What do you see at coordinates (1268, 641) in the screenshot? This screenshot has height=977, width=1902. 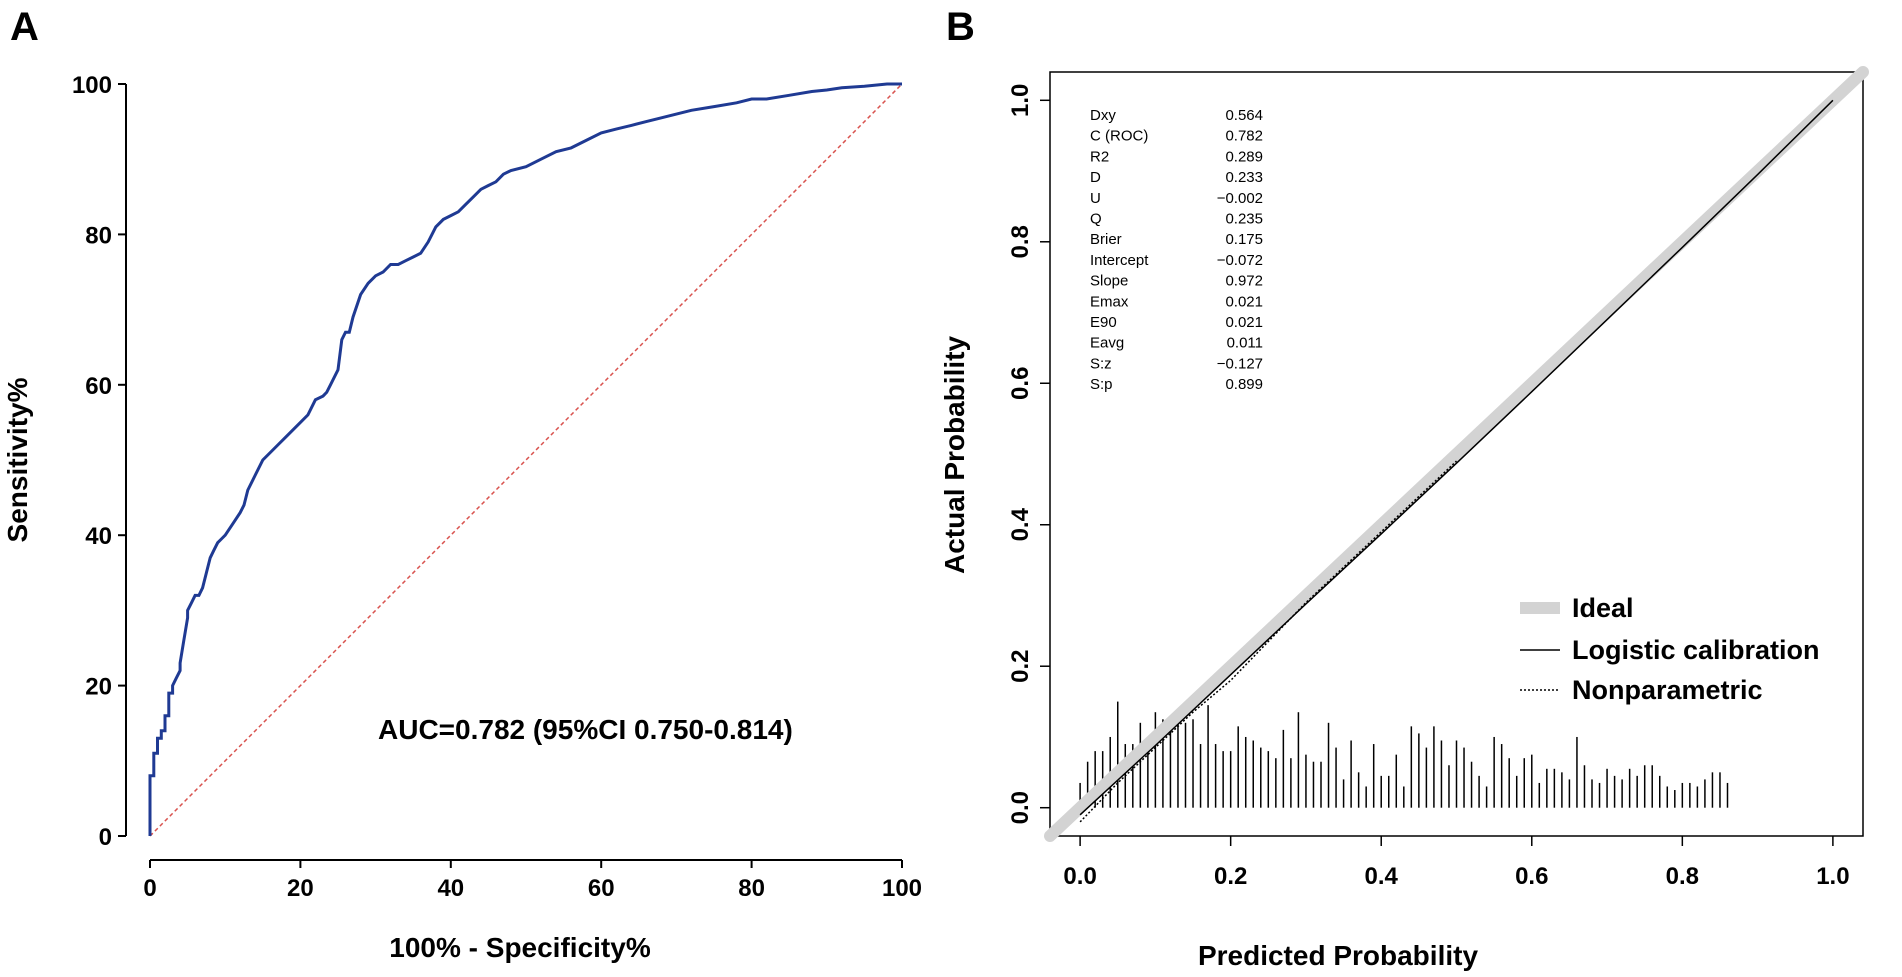 I see `nonparametric-line` at bounding box center [1268, 641].